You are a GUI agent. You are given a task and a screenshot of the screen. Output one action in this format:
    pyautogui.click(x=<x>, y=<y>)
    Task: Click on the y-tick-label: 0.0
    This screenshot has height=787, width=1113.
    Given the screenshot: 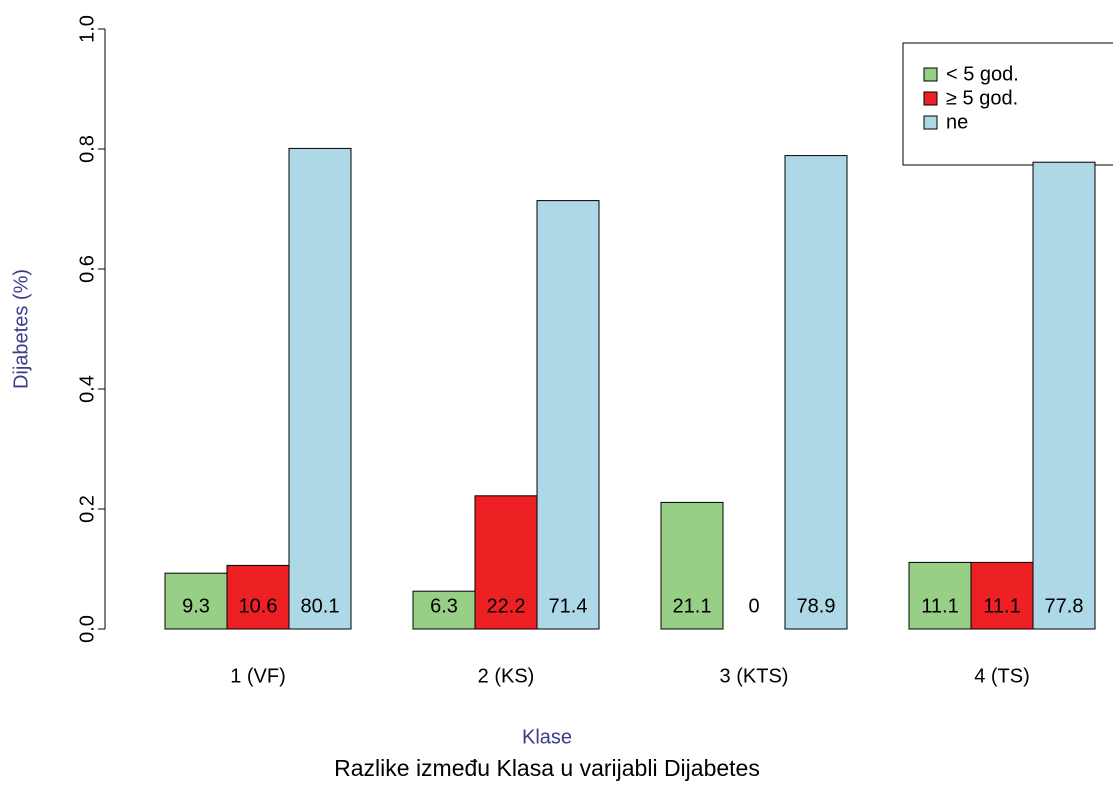 What is the action you would take?
    pyautogui.click(x=87, y=629)
    